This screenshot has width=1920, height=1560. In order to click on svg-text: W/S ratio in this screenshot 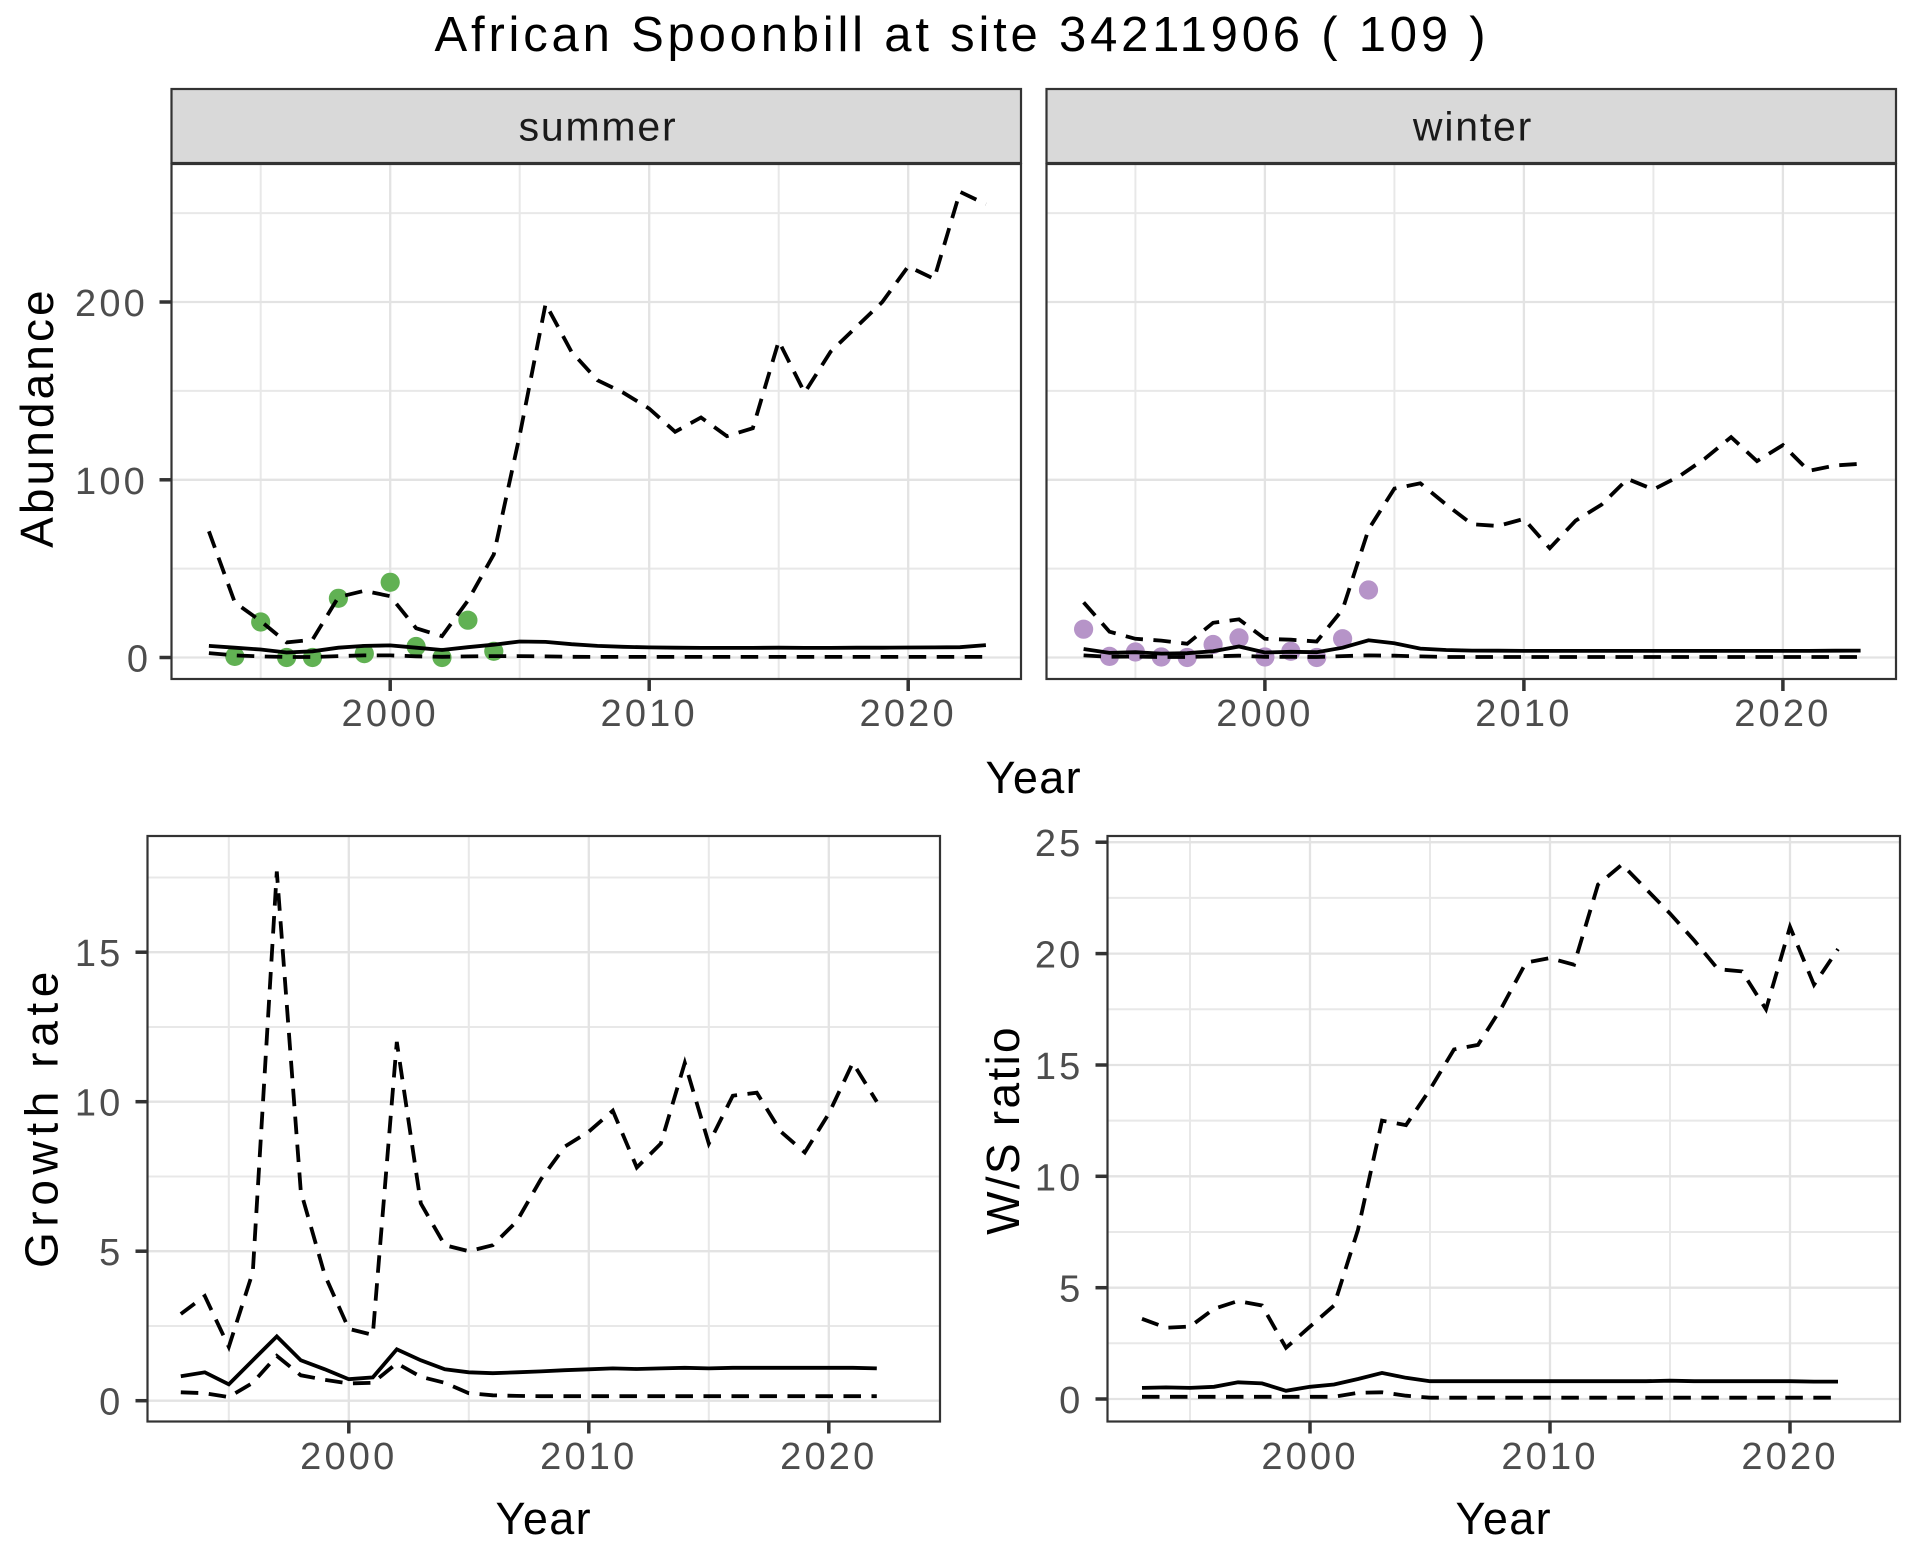, I will do `click(1003, 1130)`.